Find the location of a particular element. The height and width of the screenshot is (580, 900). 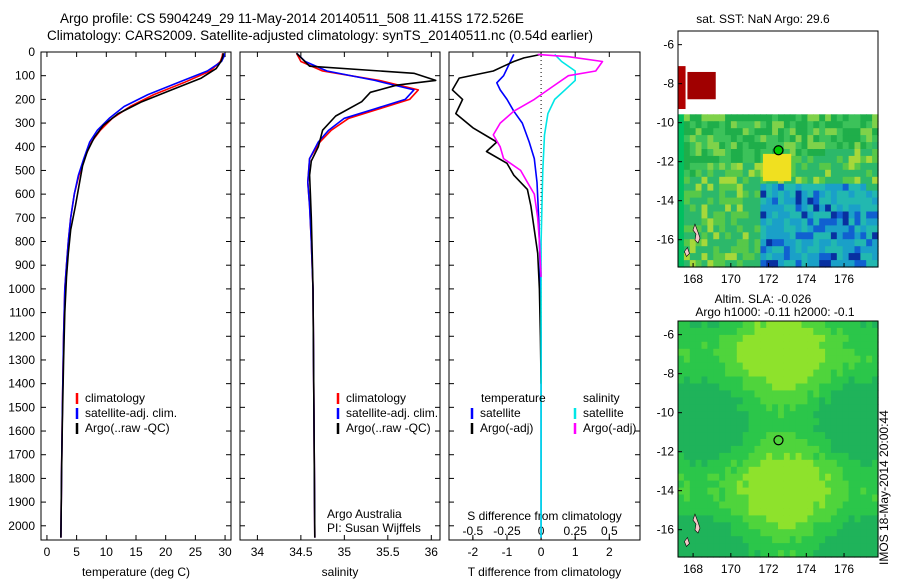

sst-map-frame is located at coordinates (778, 149).